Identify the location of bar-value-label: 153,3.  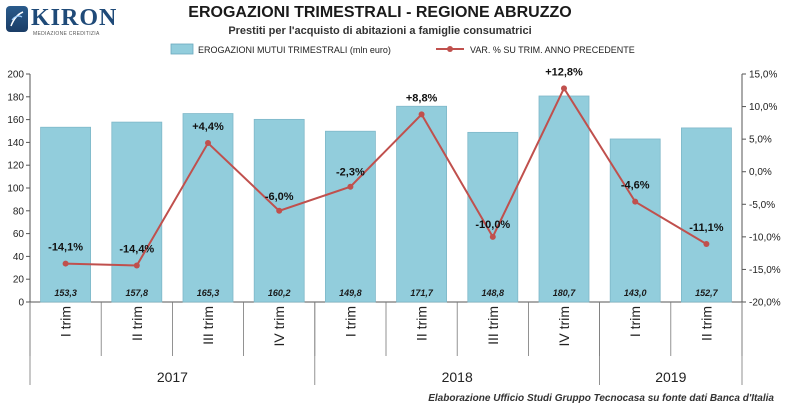
(65, 293).